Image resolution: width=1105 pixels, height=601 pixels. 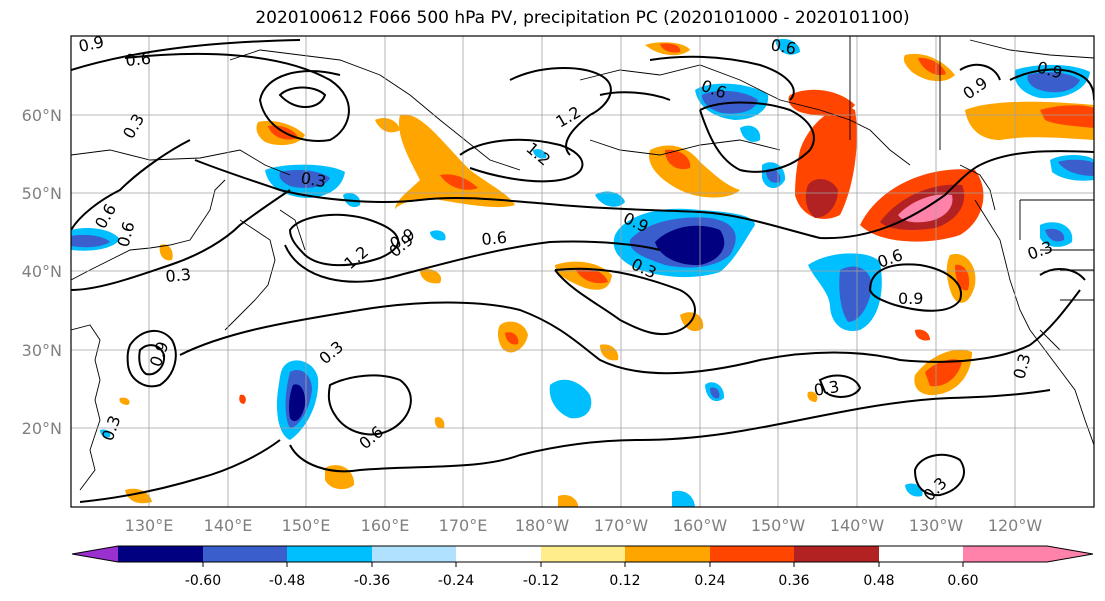 I want to click on colorbar-tick-marks, so click(x=583, y=564).